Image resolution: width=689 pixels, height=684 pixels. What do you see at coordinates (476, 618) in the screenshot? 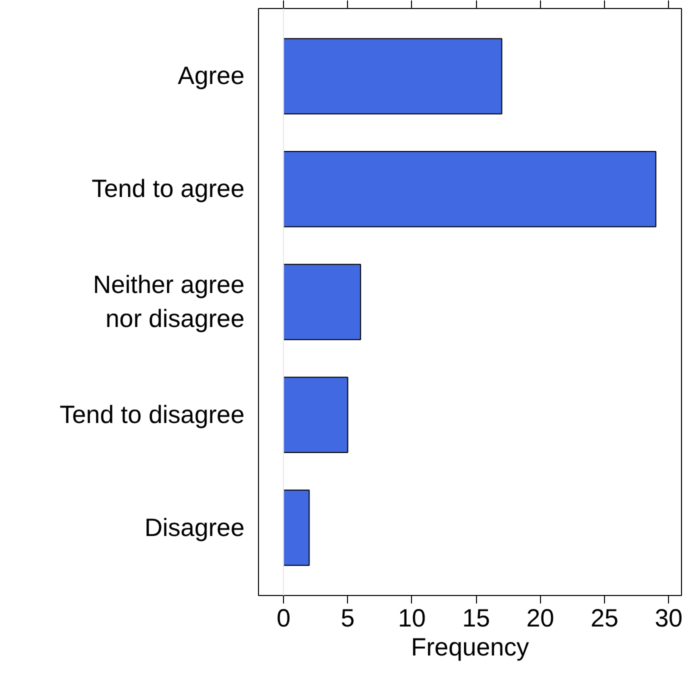
I see `x-tick-label: 15` at bounding box center [476, 618].